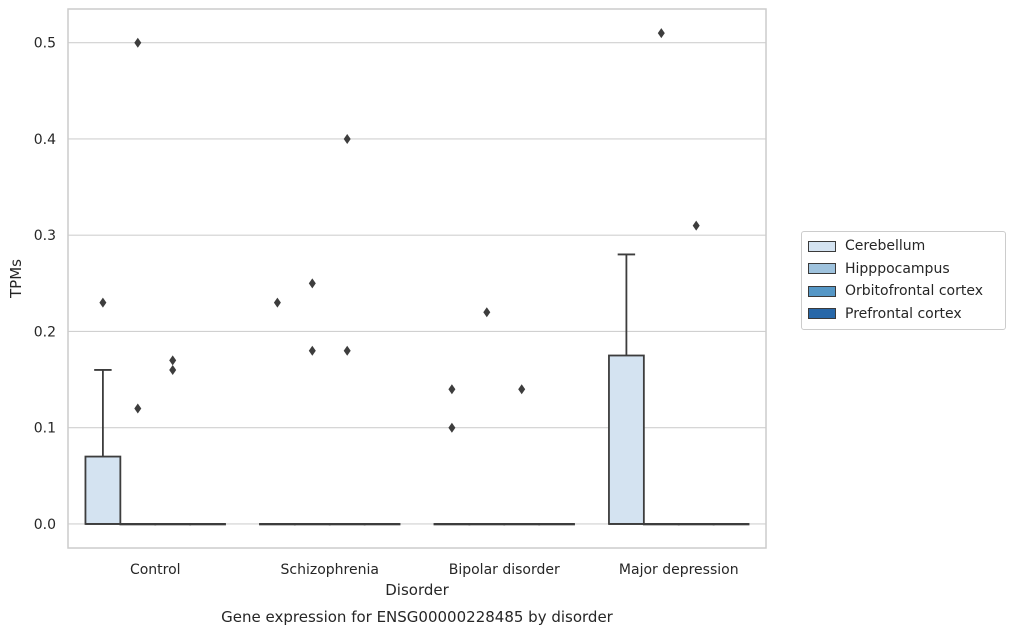  What do you see at coordinates (45, 44) in the screenshot?
I see `y-tick-label: 0.5` at bounding box center [45, 44].